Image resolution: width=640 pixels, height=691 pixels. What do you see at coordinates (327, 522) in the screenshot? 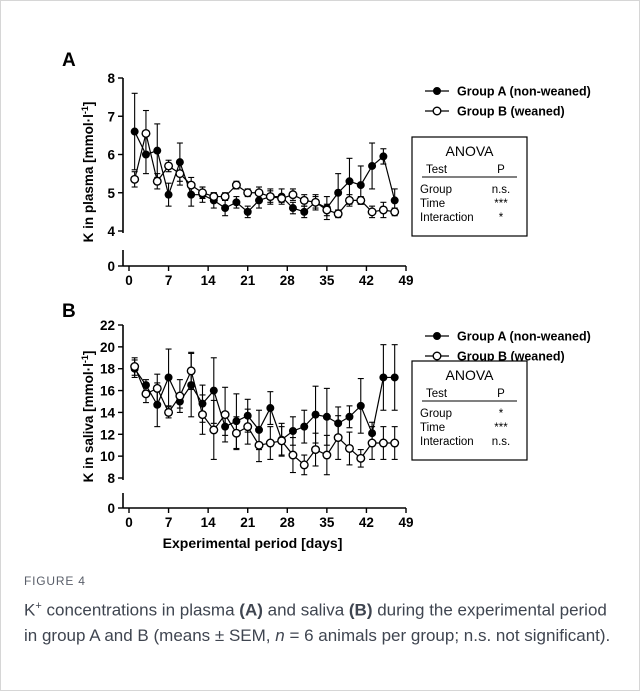
I see `x-tick-label: 35` at bounding box center [327, 522].